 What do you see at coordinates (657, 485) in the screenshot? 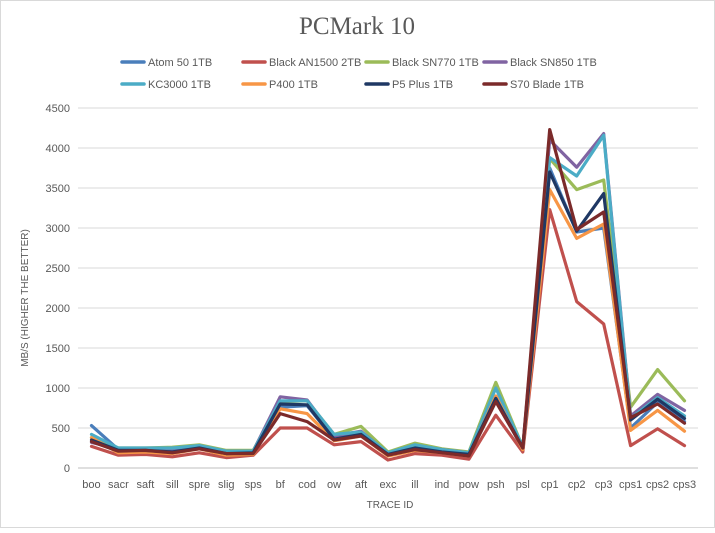
I see `x-tick-label: cps2` at bounding box center [657, 485].